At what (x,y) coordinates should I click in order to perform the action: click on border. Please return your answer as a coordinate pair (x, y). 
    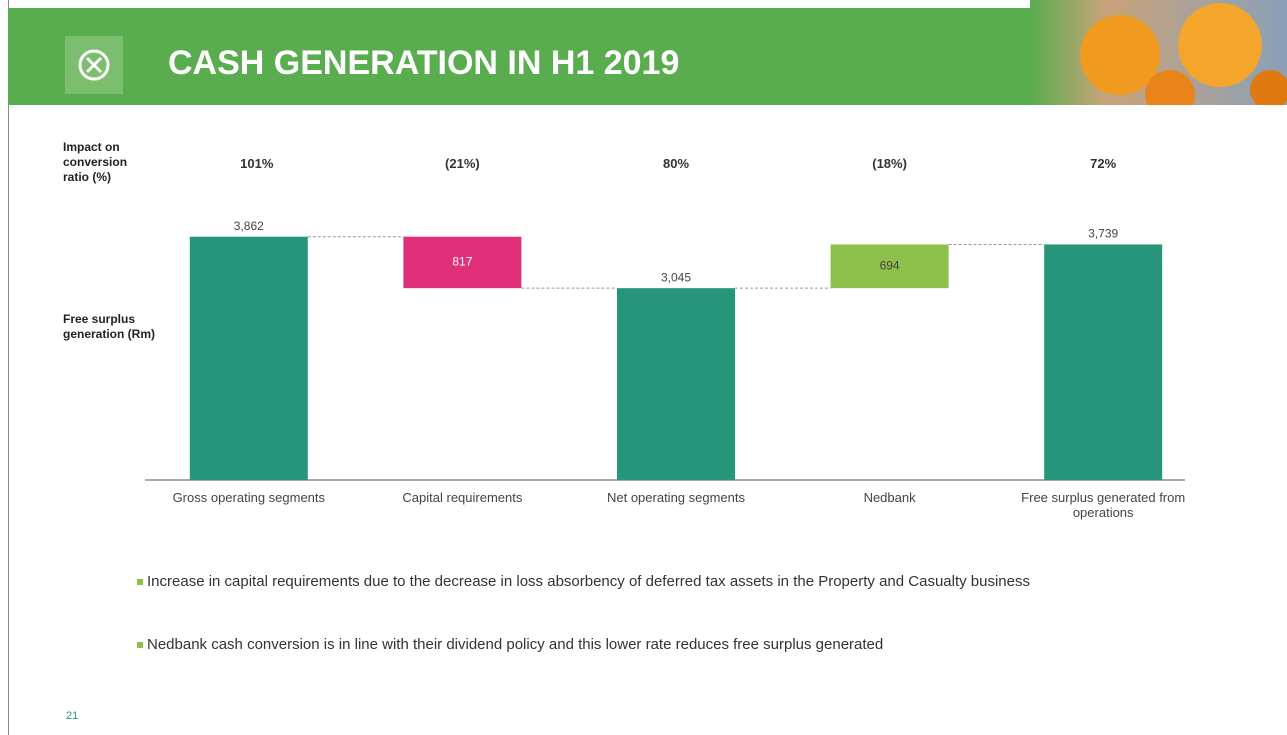
    Looking at the image, I should click on (8, 367).